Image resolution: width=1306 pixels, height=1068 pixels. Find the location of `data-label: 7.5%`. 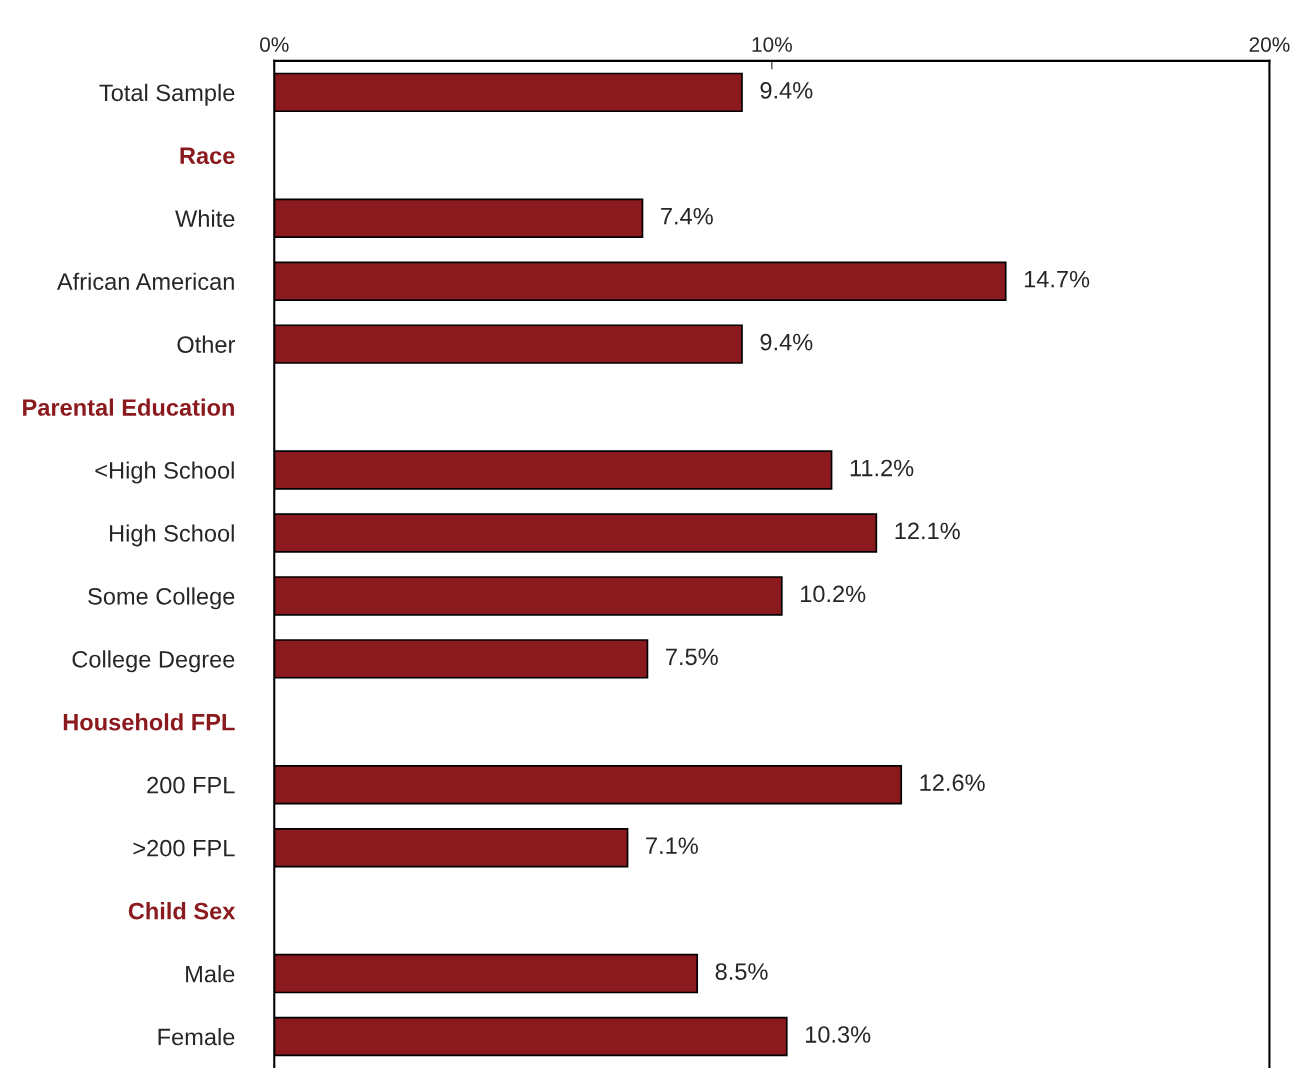

data-label: 7.5% is located at coordinates (692, 657).